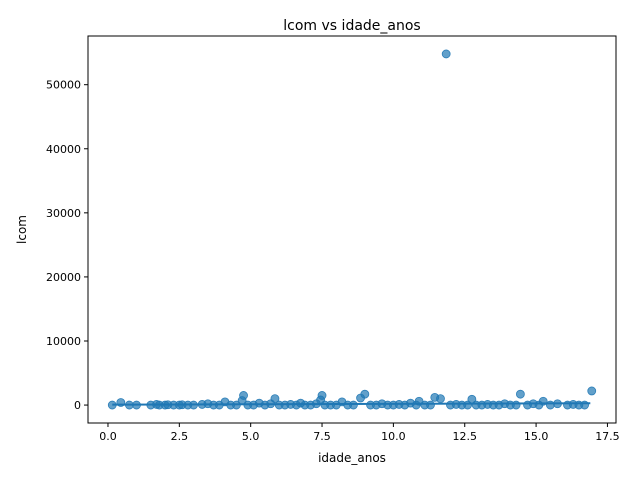  Describe the element at coordinates (22, 229) in the screenshot. I see `y-axis-label: lcom` at that location.